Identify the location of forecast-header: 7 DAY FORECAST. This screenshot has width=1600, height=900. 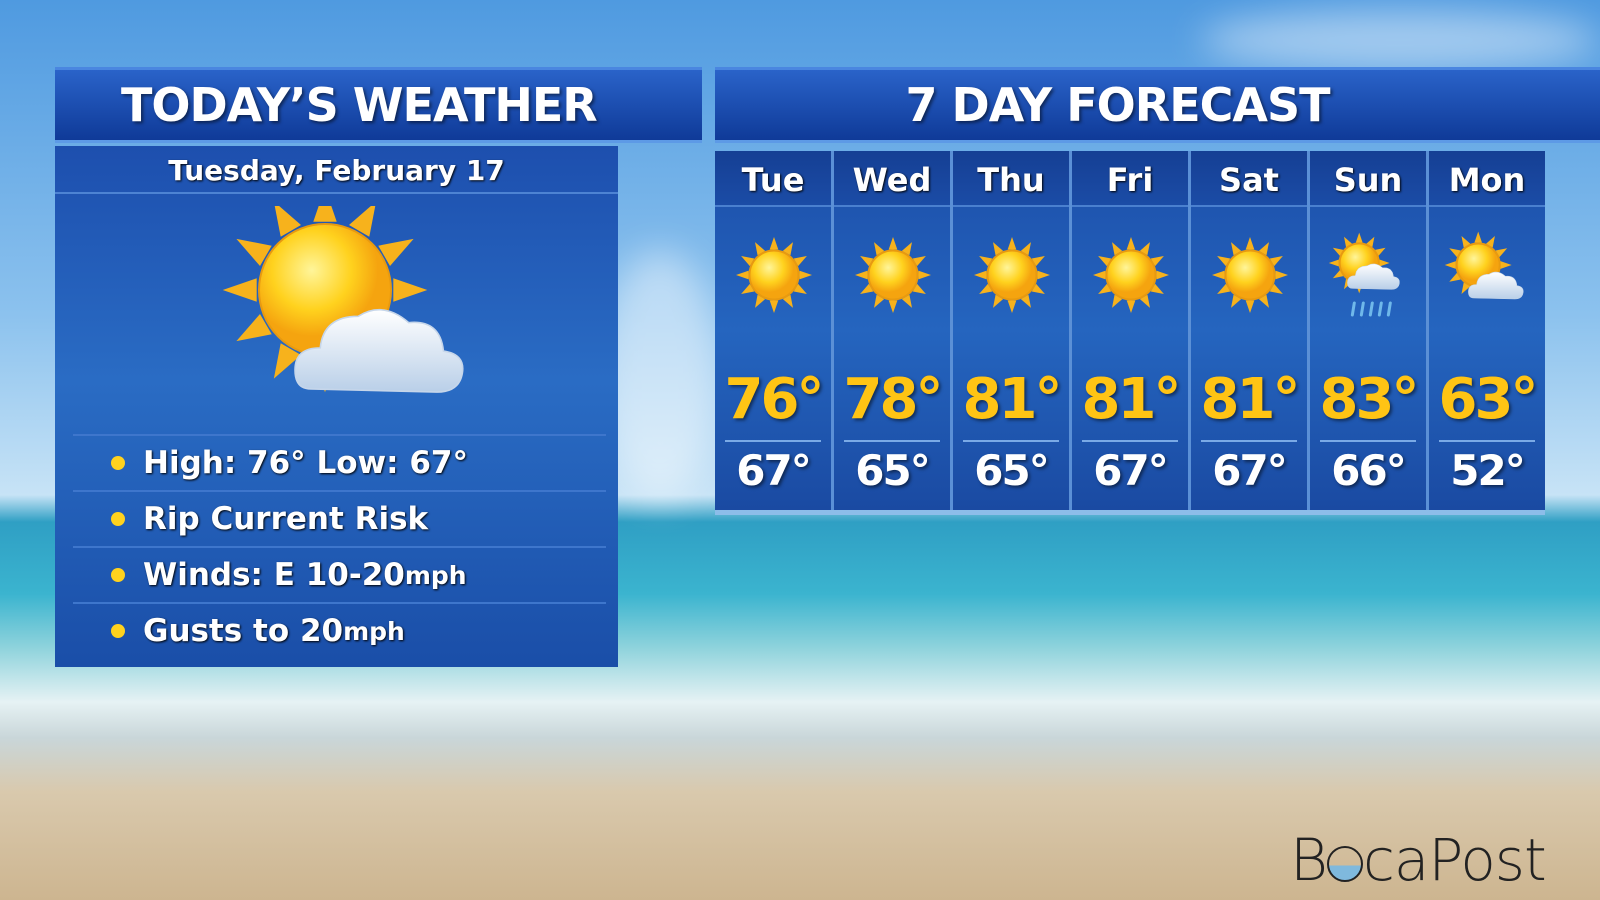
(1157, 105).